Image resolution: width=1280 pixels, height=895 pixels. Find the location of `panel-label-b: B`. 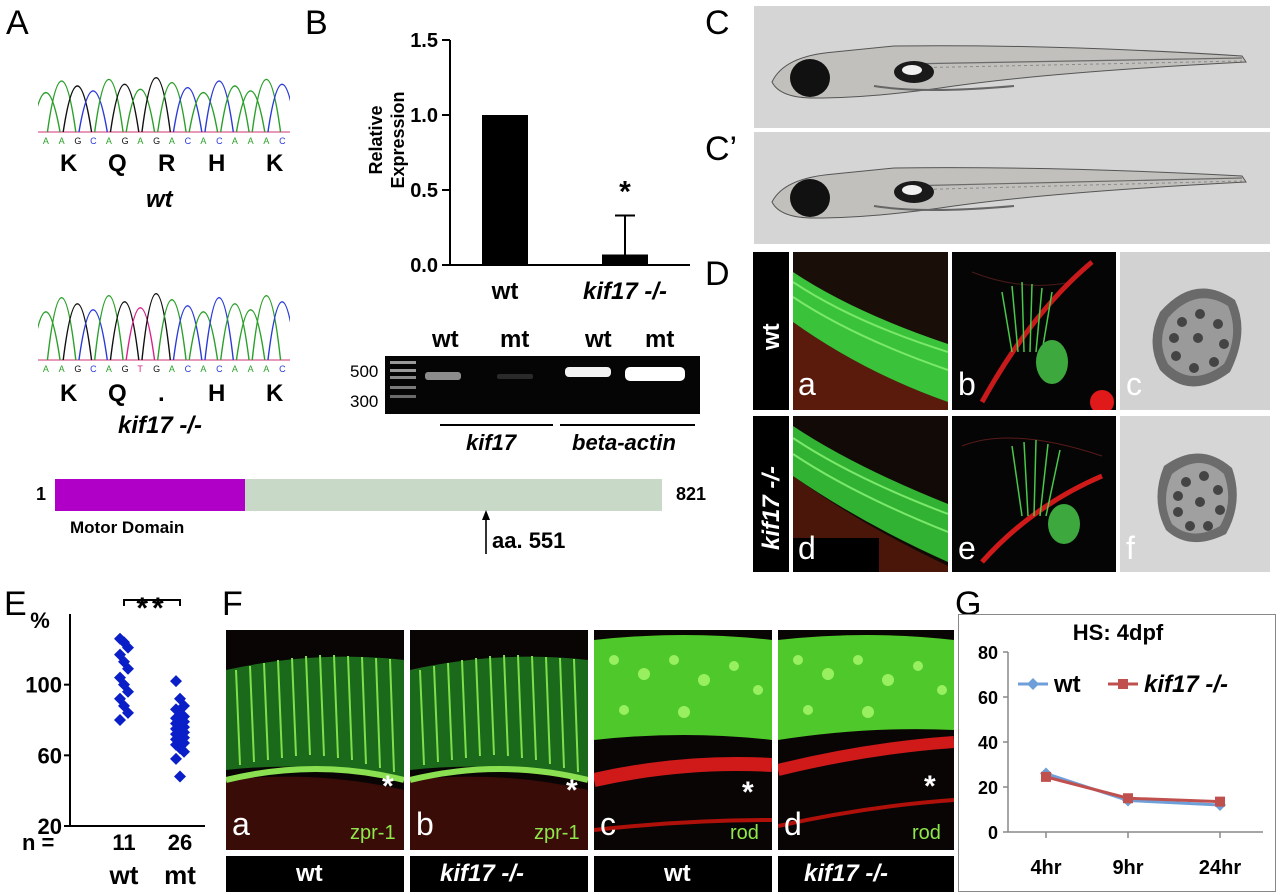

panel-label-b: B is located at coordinates (316, 23).